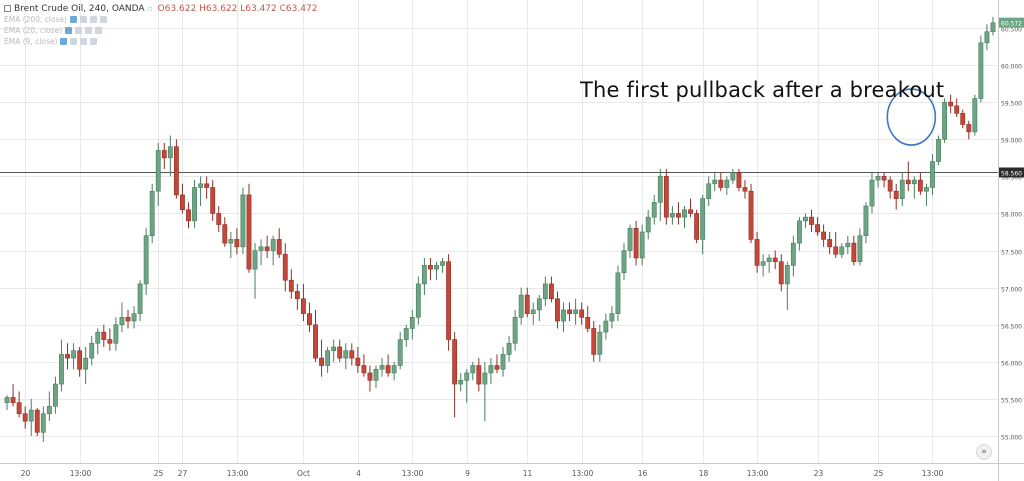 This screenshot has width=1024, height=481. I want to click on axis-corner, so click(1011, 472).